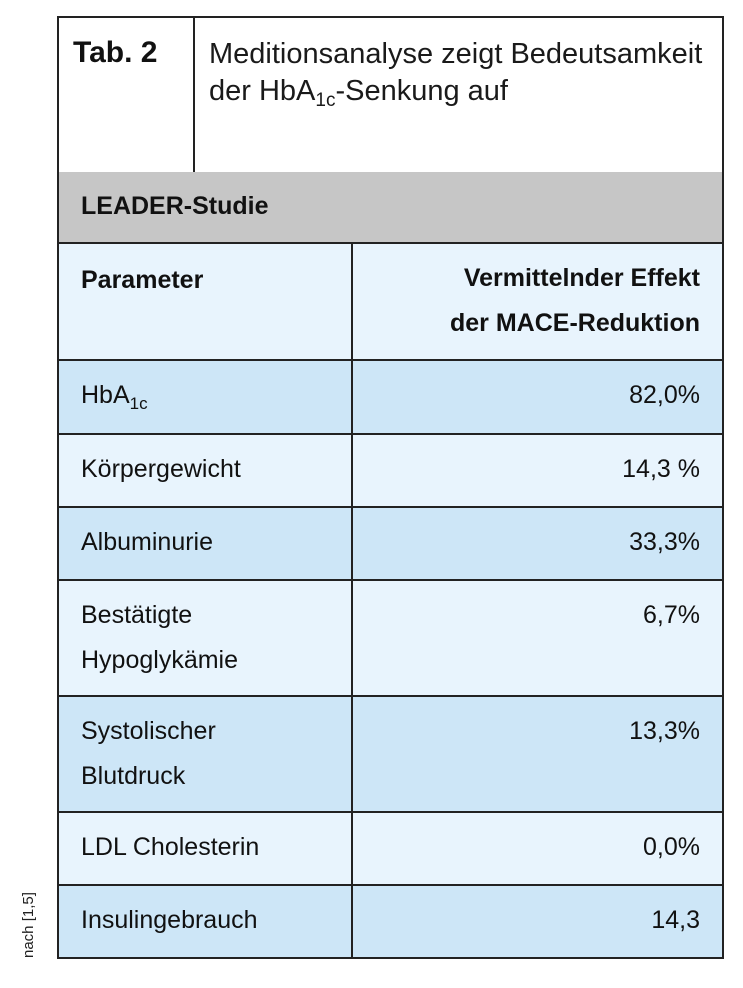 This screenshot has width=743, height=988. Describe the element at coordinates (421, 91) in the screenshot. I see `title-text-2: -Senkung auf` at that location.